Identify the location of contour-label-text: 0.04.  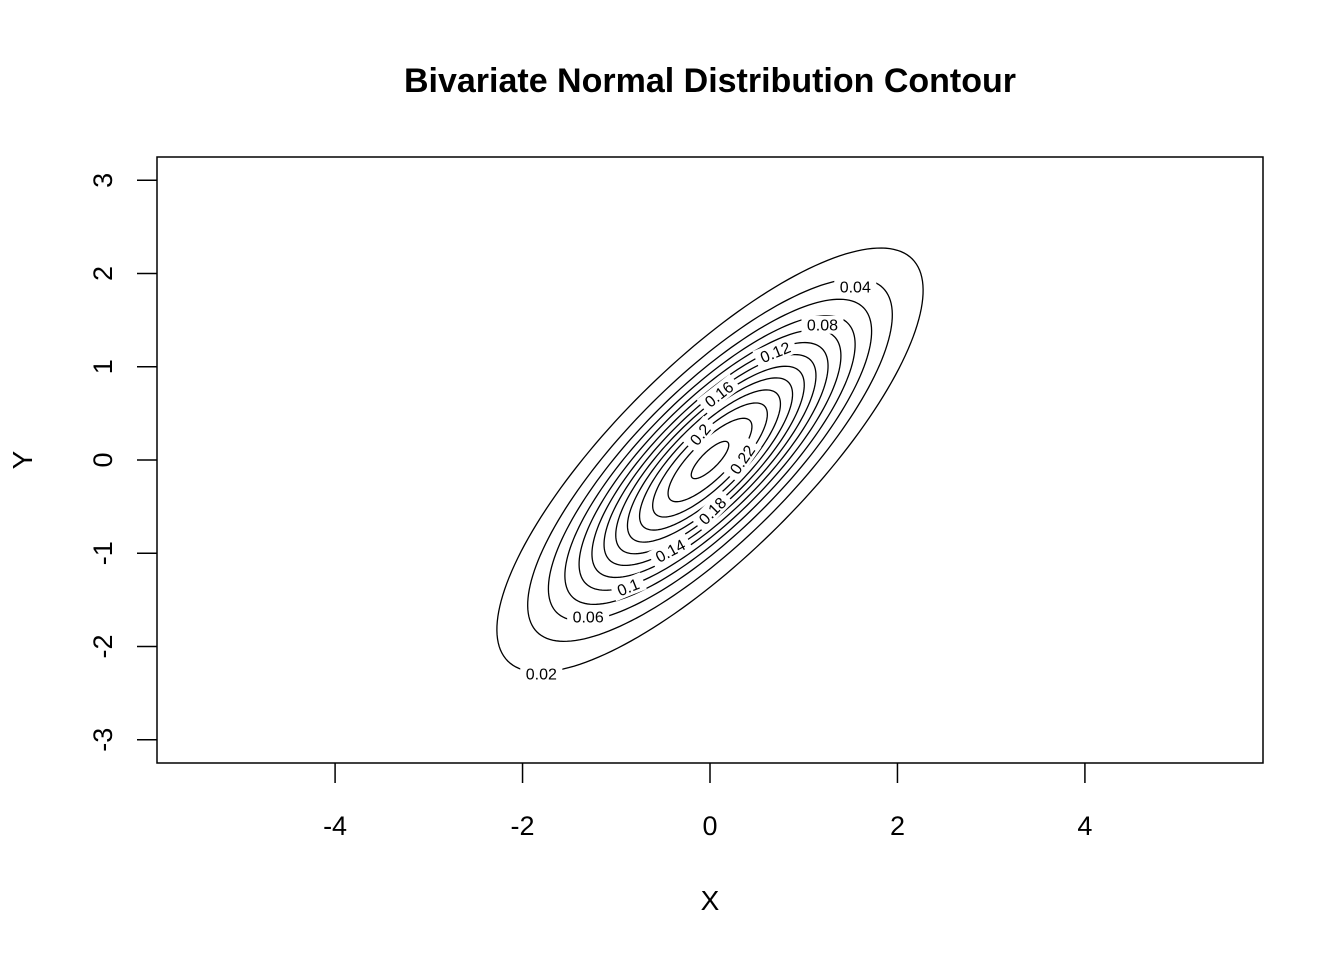
(855, 288).